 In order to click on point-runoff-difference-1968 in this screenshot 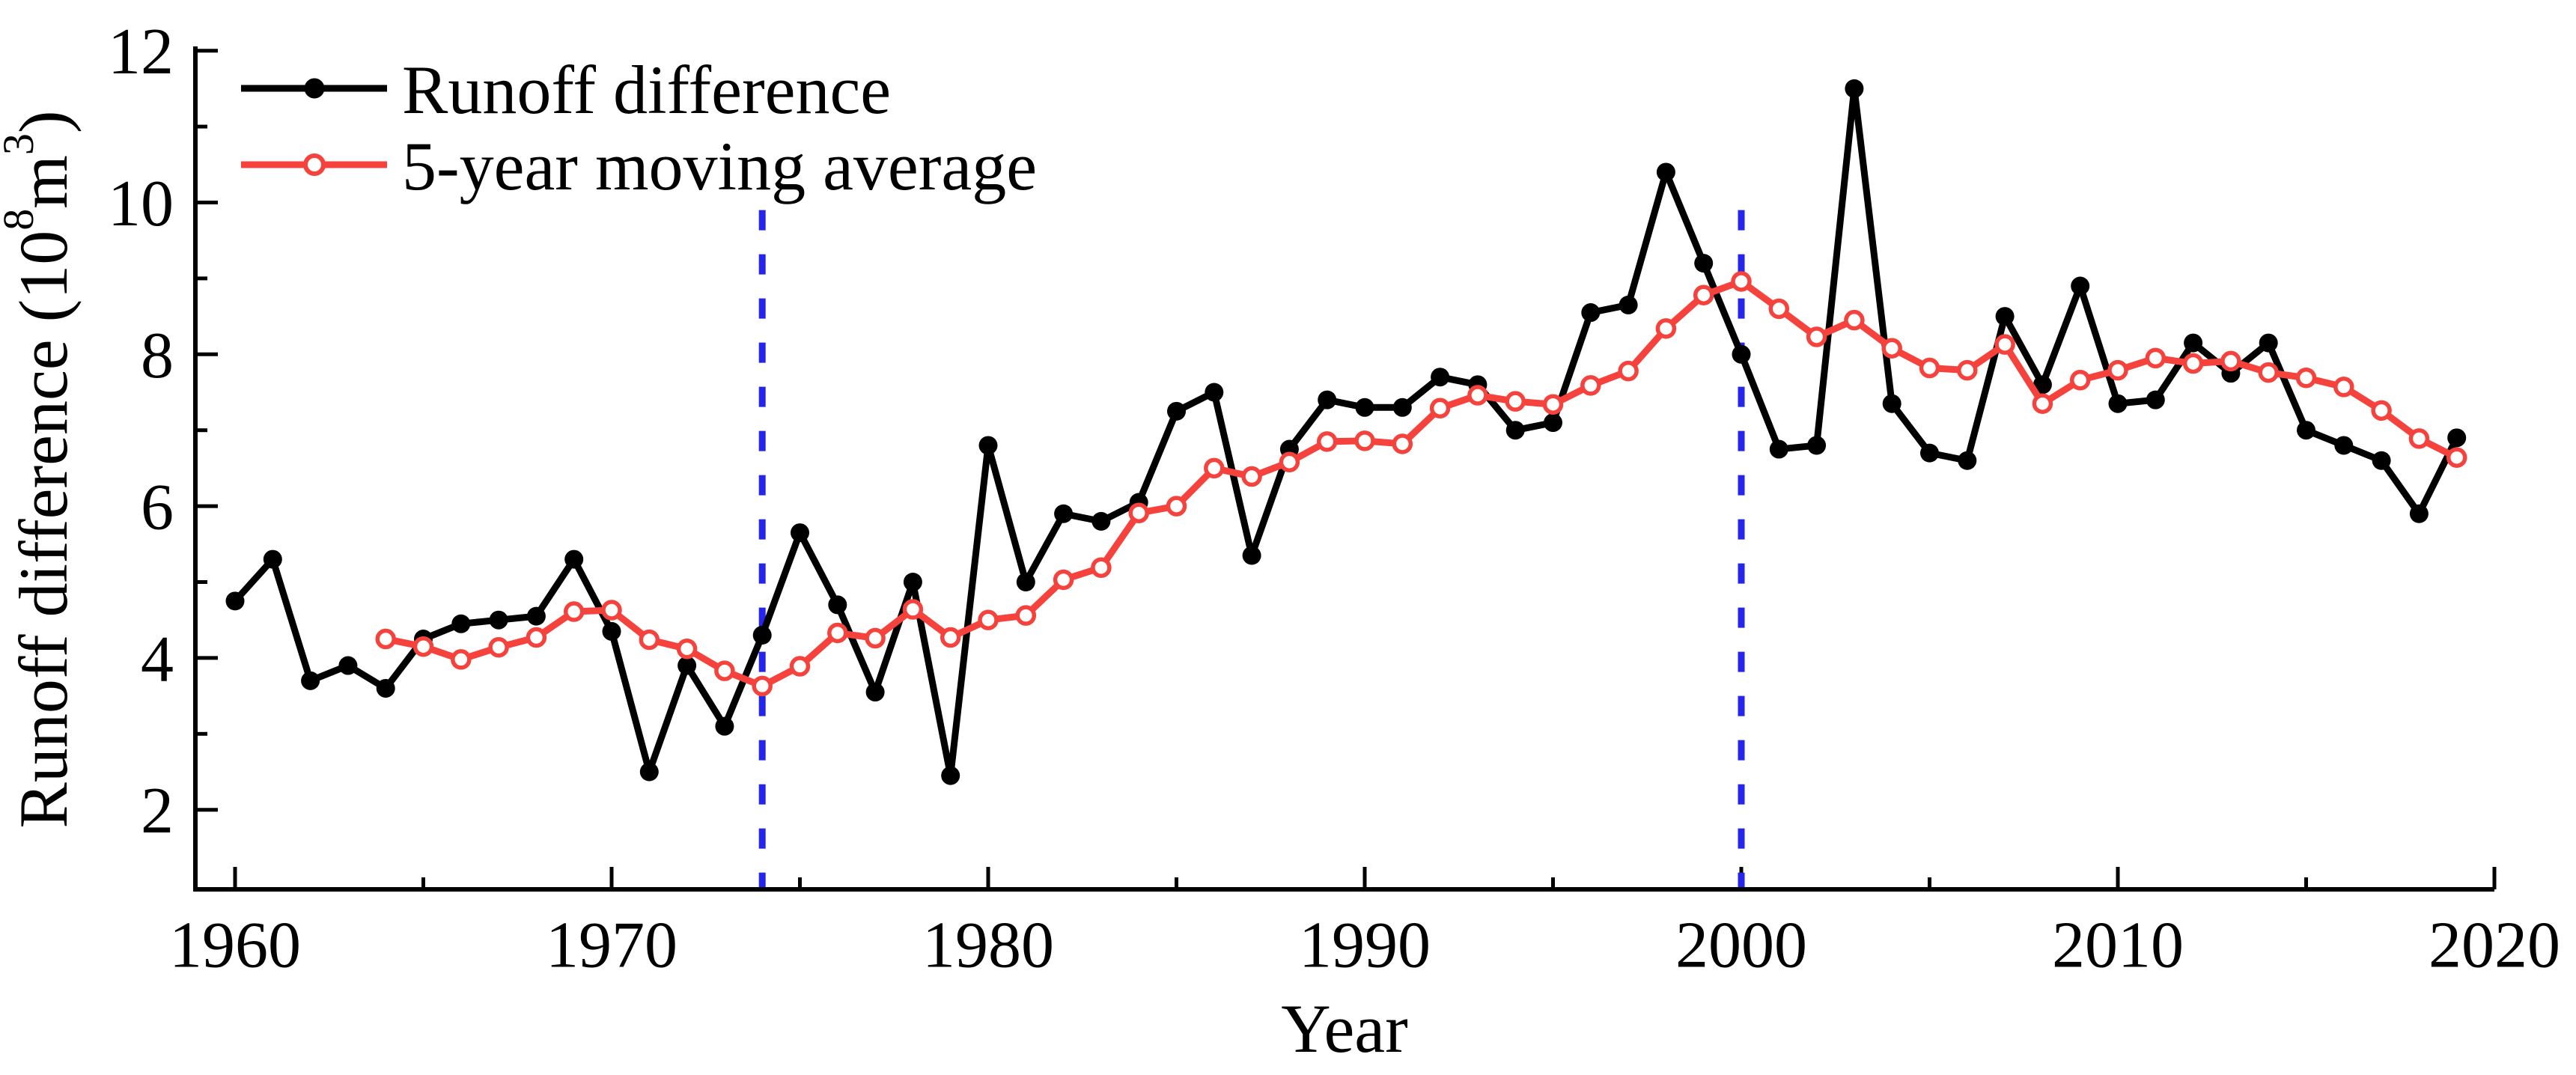, I will do `click(536, 616)`.